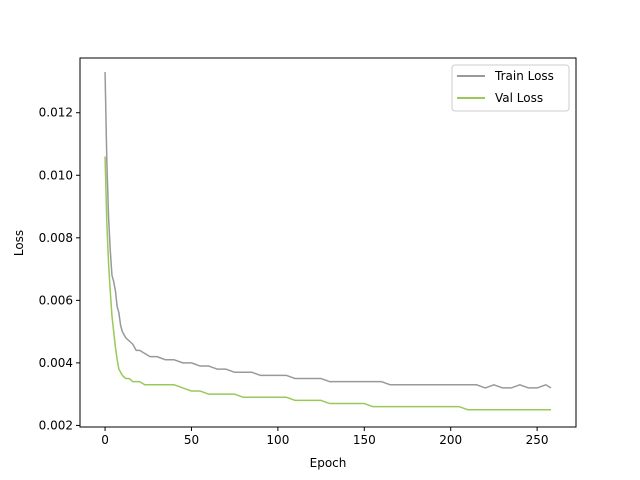 The image size is (640, 480). What do you see at coordinates (510, 88) in the screenshot?
I see `legend: Train Loss Val Loss` at bounding box center [510, 88].